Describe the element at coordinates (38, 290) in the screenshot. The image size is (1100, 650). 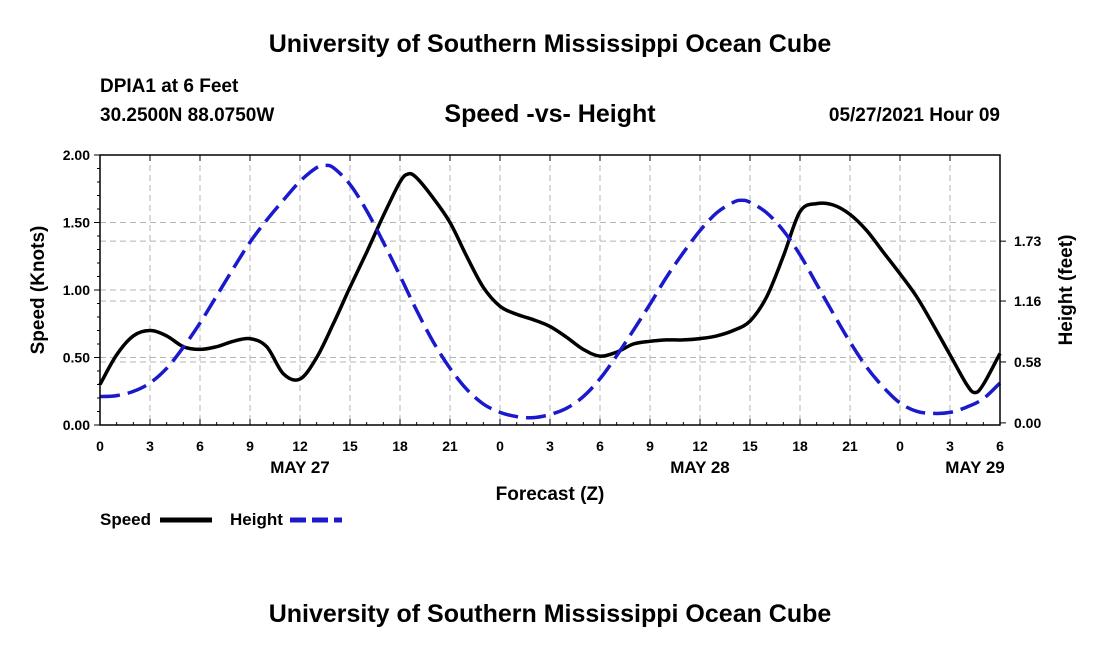
I see `y-axis-title: Speed (Knots)` at that location.